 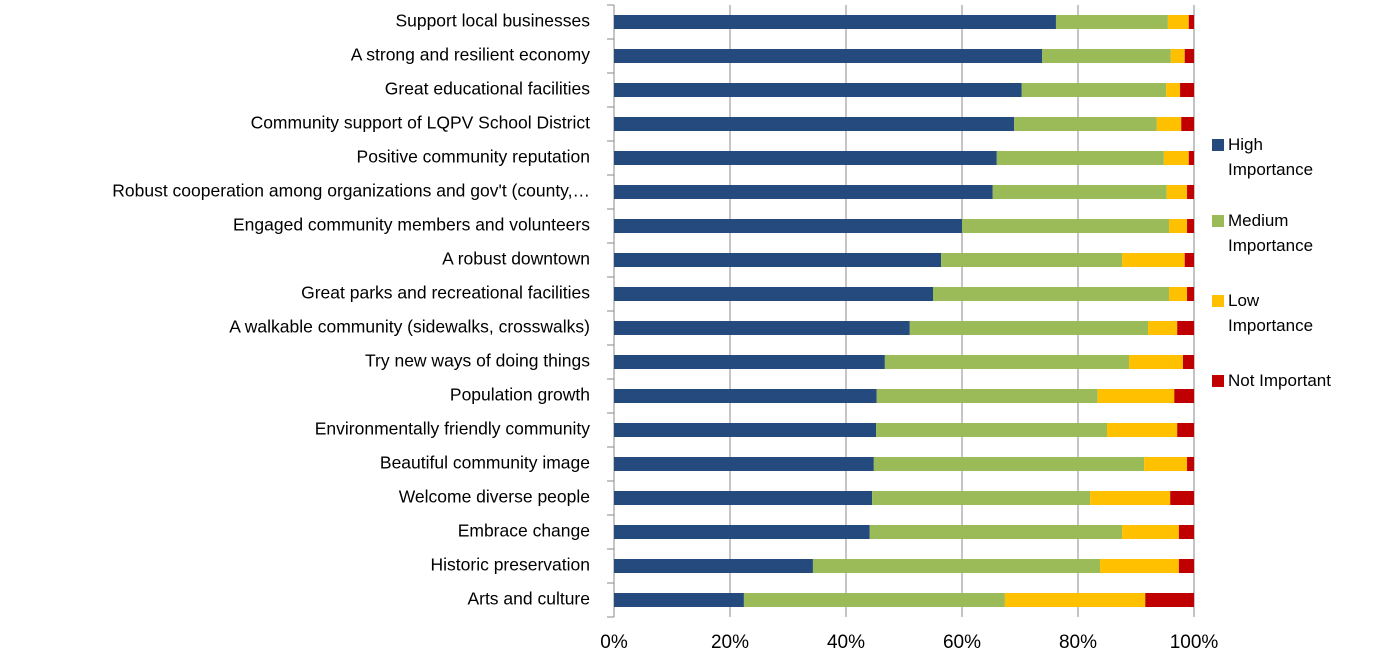 What do you see at coordinates (846, 642) in the screenshot?
I see `x-tick-label: 40%` at bounding box center [846, 642].